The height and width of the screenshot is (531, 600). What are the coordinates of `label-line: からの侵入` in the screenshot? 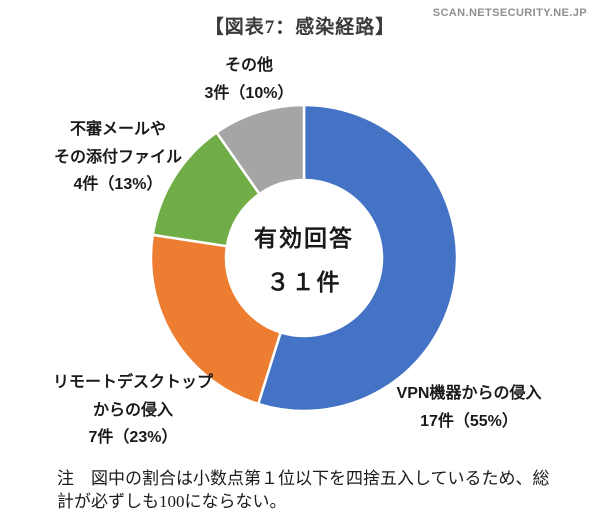 It's located at (133, 410).